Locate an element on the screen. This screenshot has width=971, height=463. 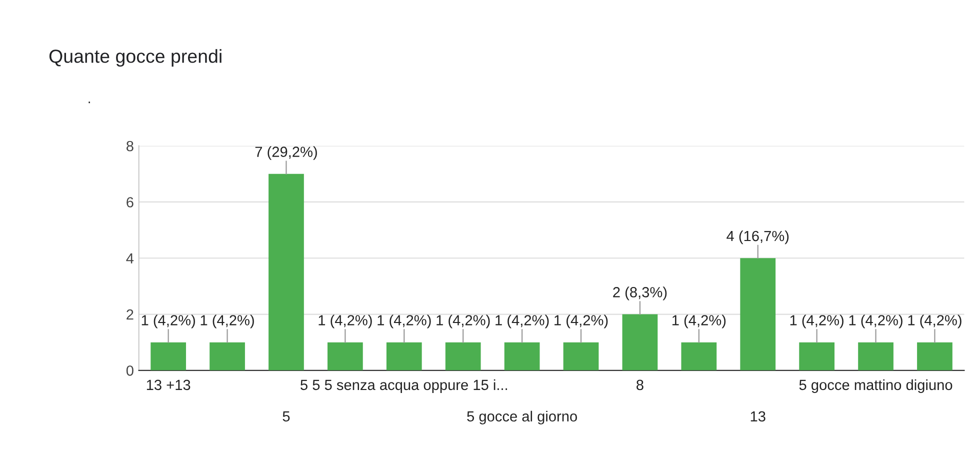
x-tick-label: 5 is located at coordinates (286, 416).